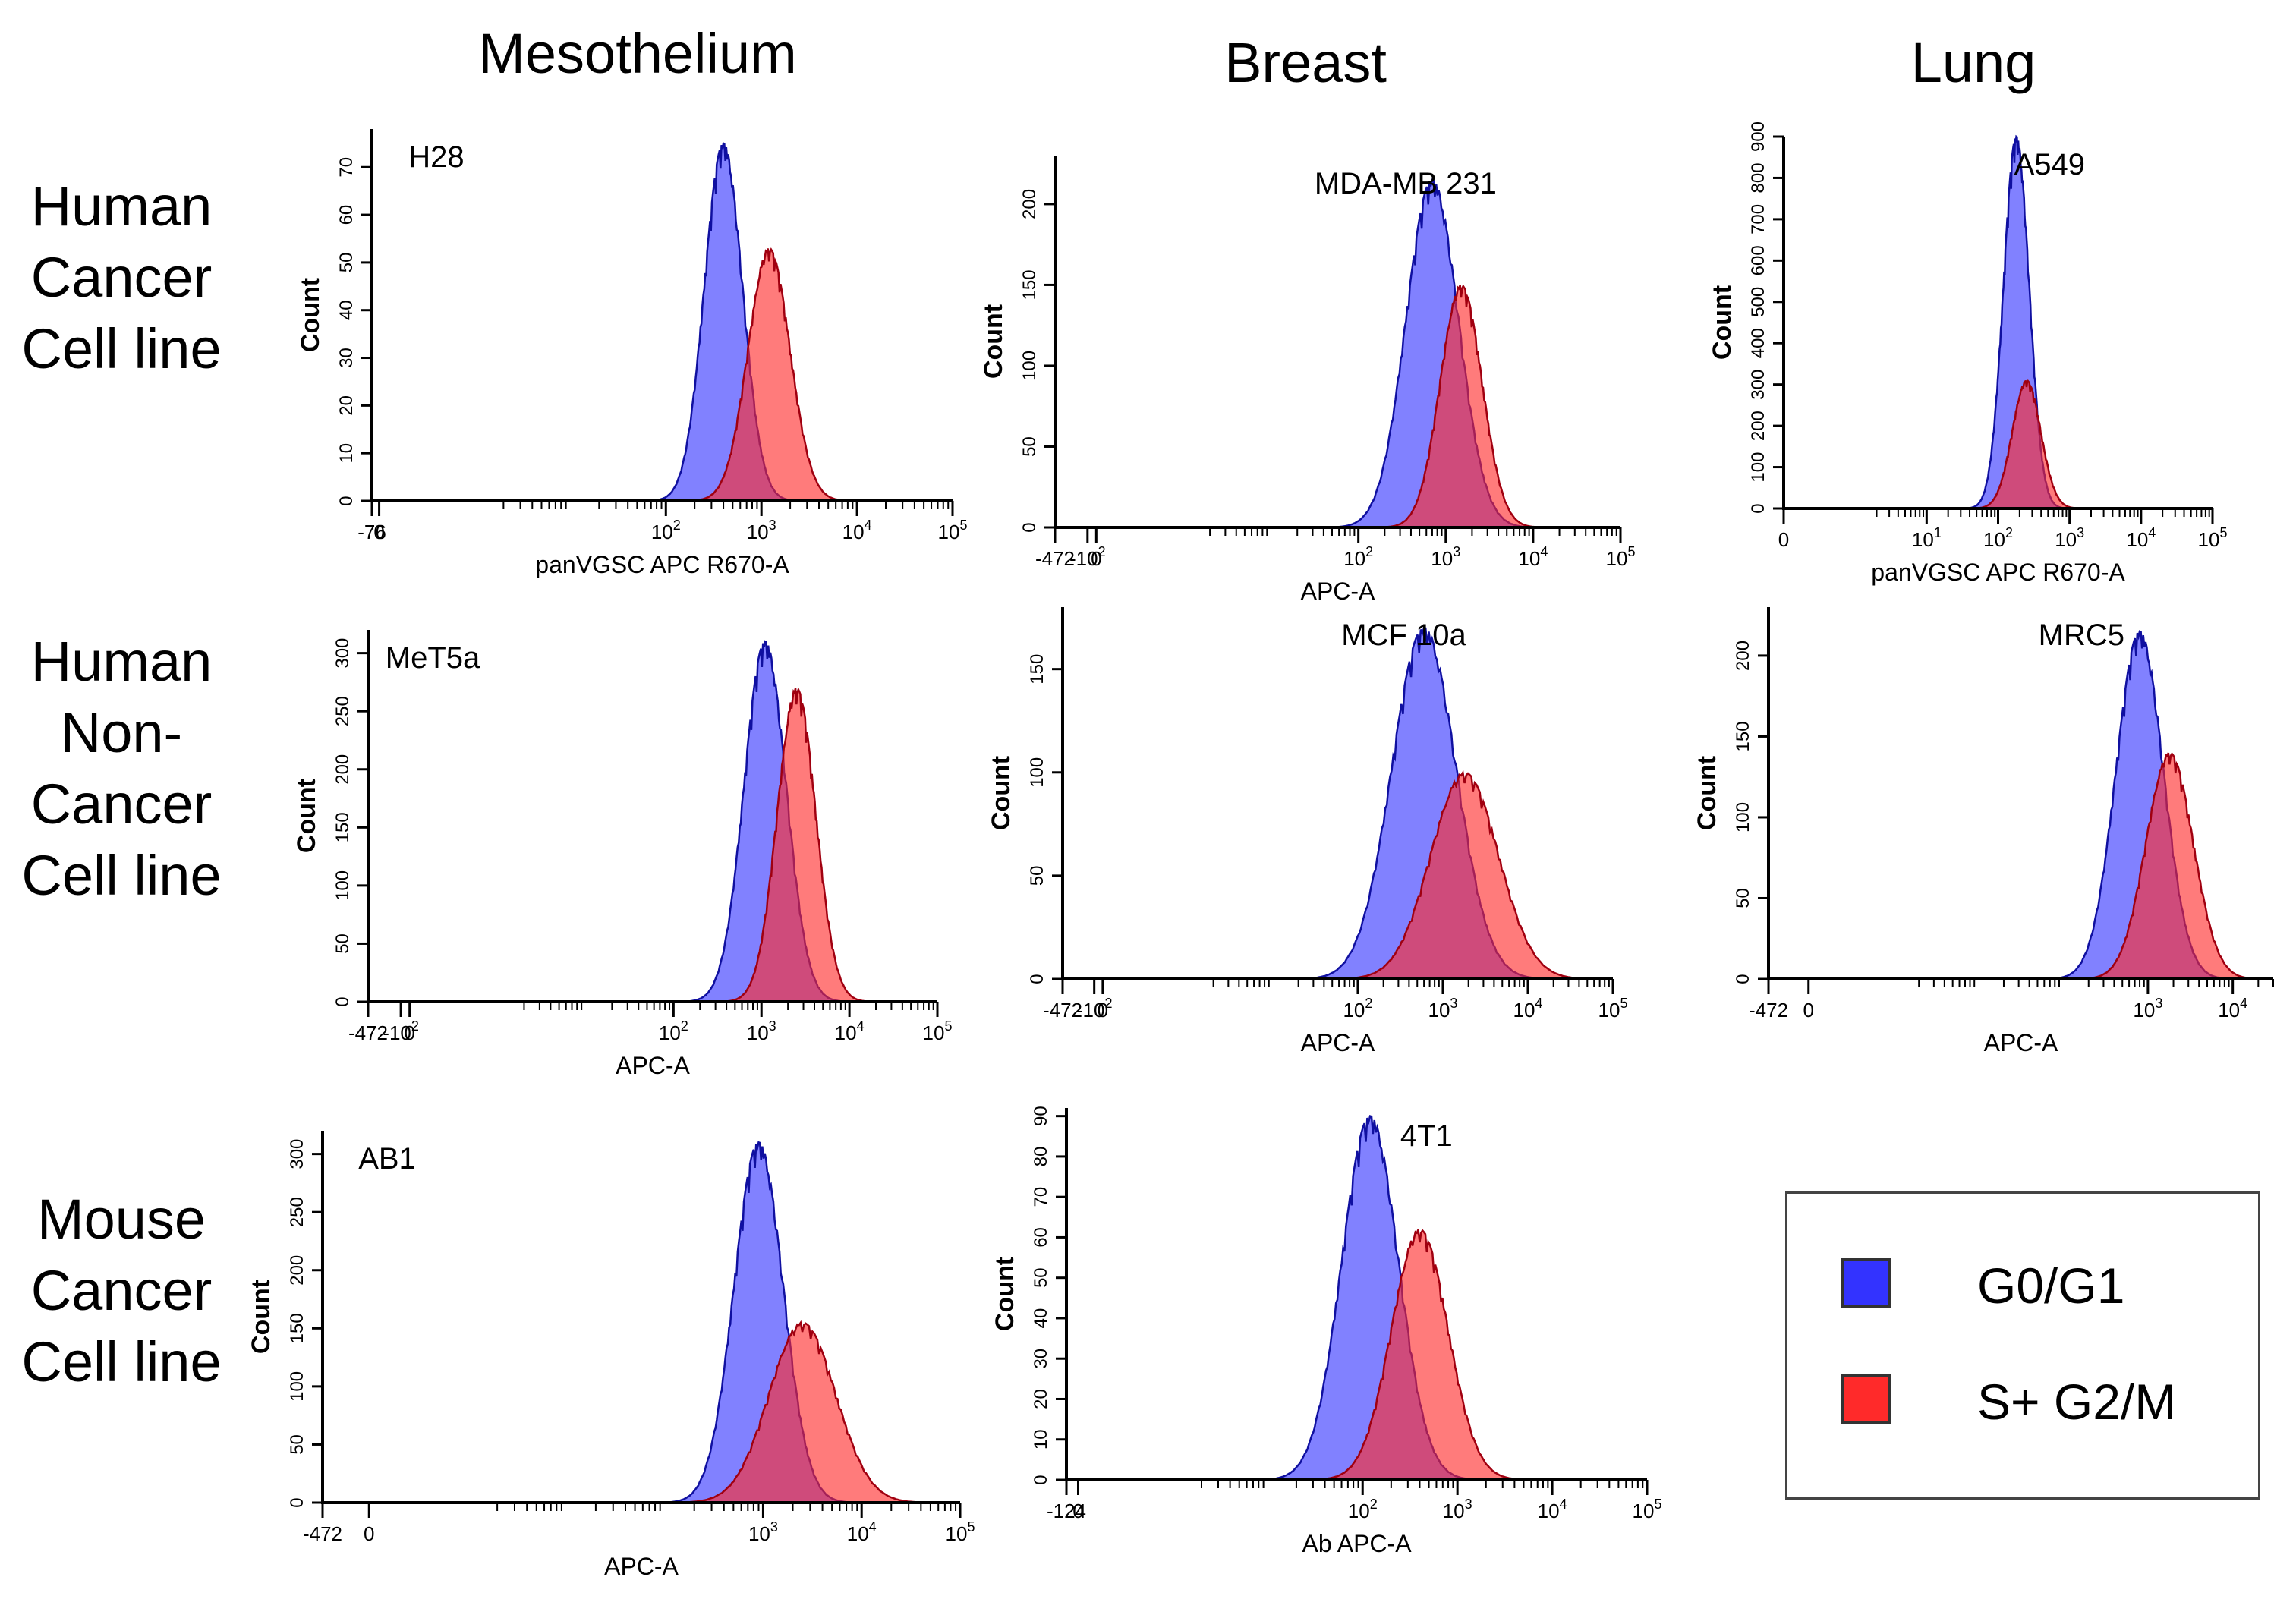  I want to click on sample-title: A549, so click(2049, 164).